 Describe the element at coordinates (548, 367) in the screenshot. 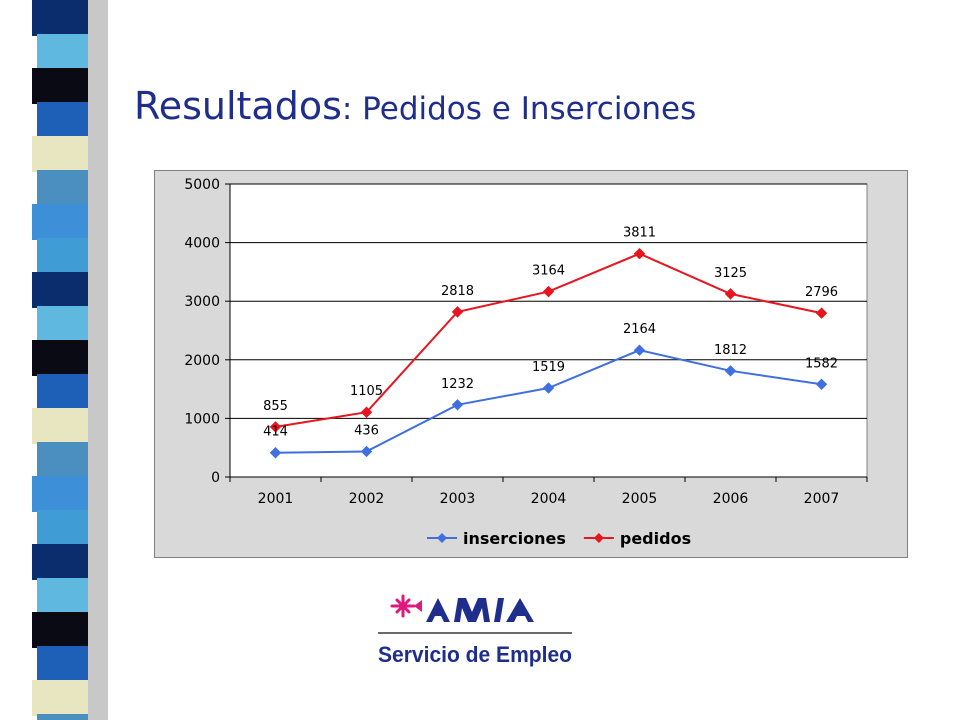

I see `data-label-inserciones: 1519` at that location.